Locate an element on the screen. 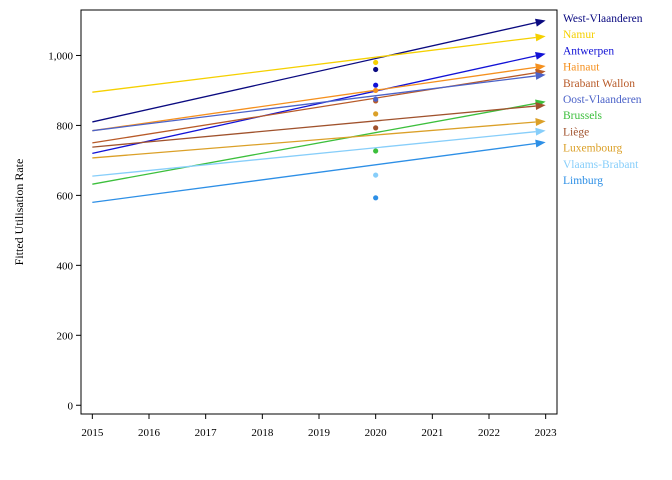 Image resolution: width=672 pixels, height=480 pixels. x-tick-label: 2018 is located at coordinates (262, 433).